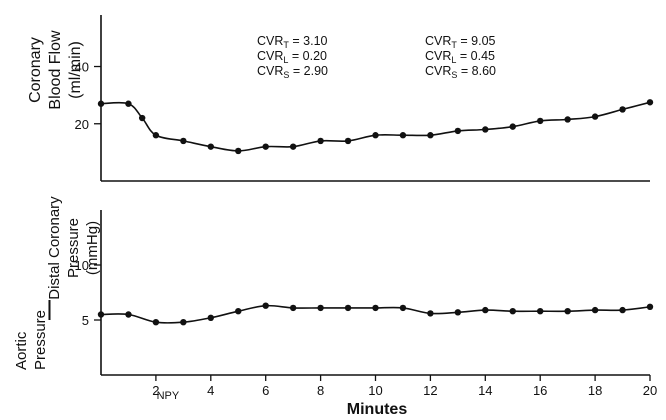 The width and height of the screenshot is (666, 420). Describe the element at coordinates (35, 70) in the screenshot. I see `top-y-label-line-1: Coronary` at that location.